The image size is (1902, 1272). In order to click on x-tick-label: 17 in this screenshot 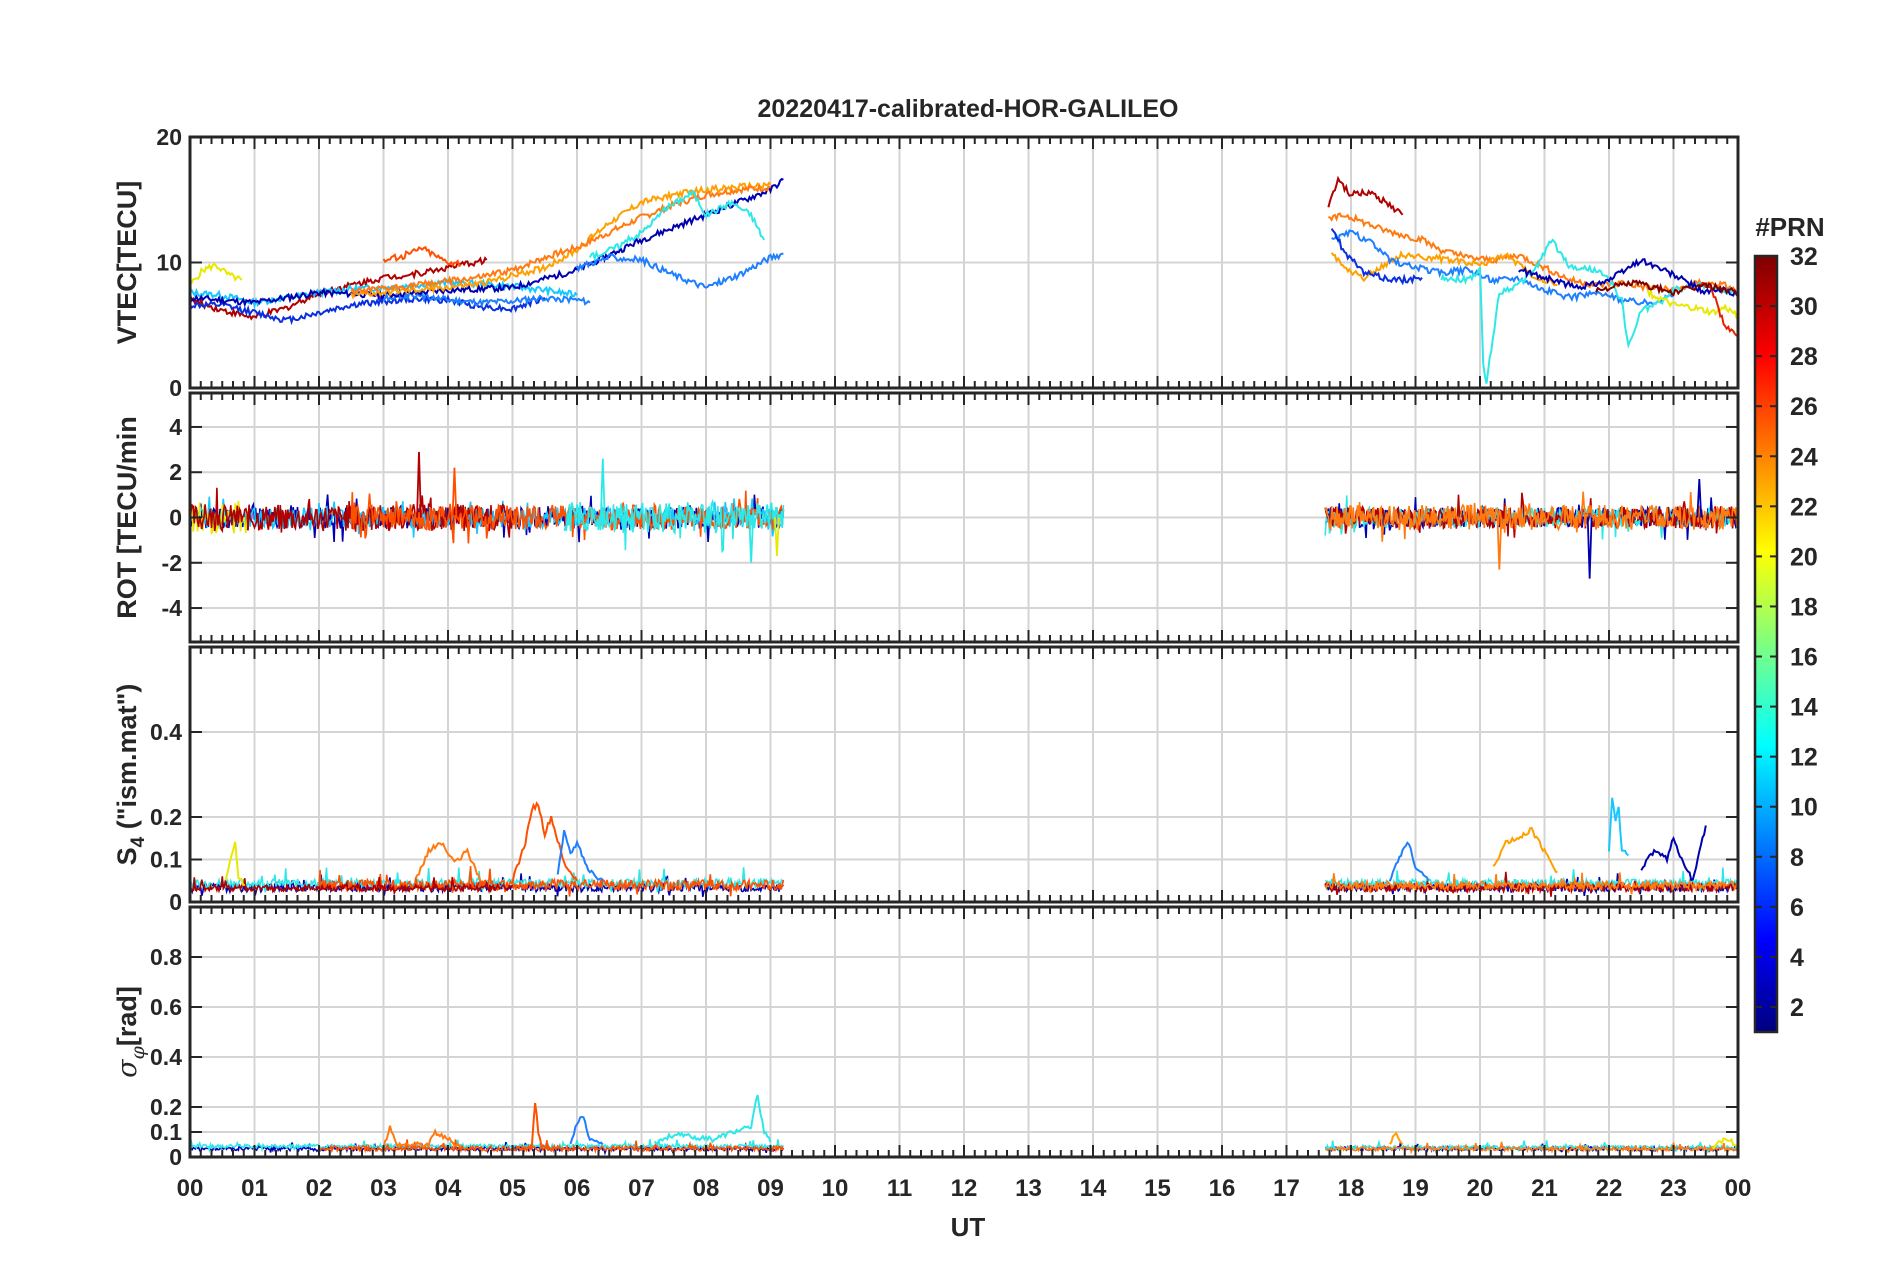, I will do `click(1286, 1188)`.